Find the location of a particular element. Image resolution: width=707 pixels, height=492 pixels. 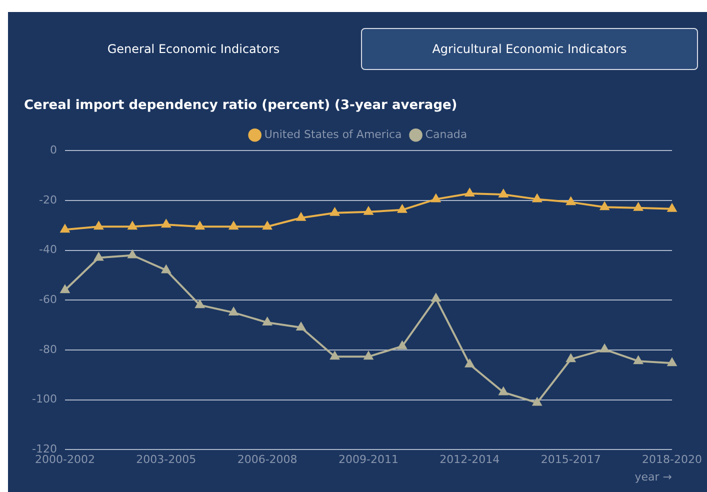

legend-label: United States of America is located at coordinates (333, 134).